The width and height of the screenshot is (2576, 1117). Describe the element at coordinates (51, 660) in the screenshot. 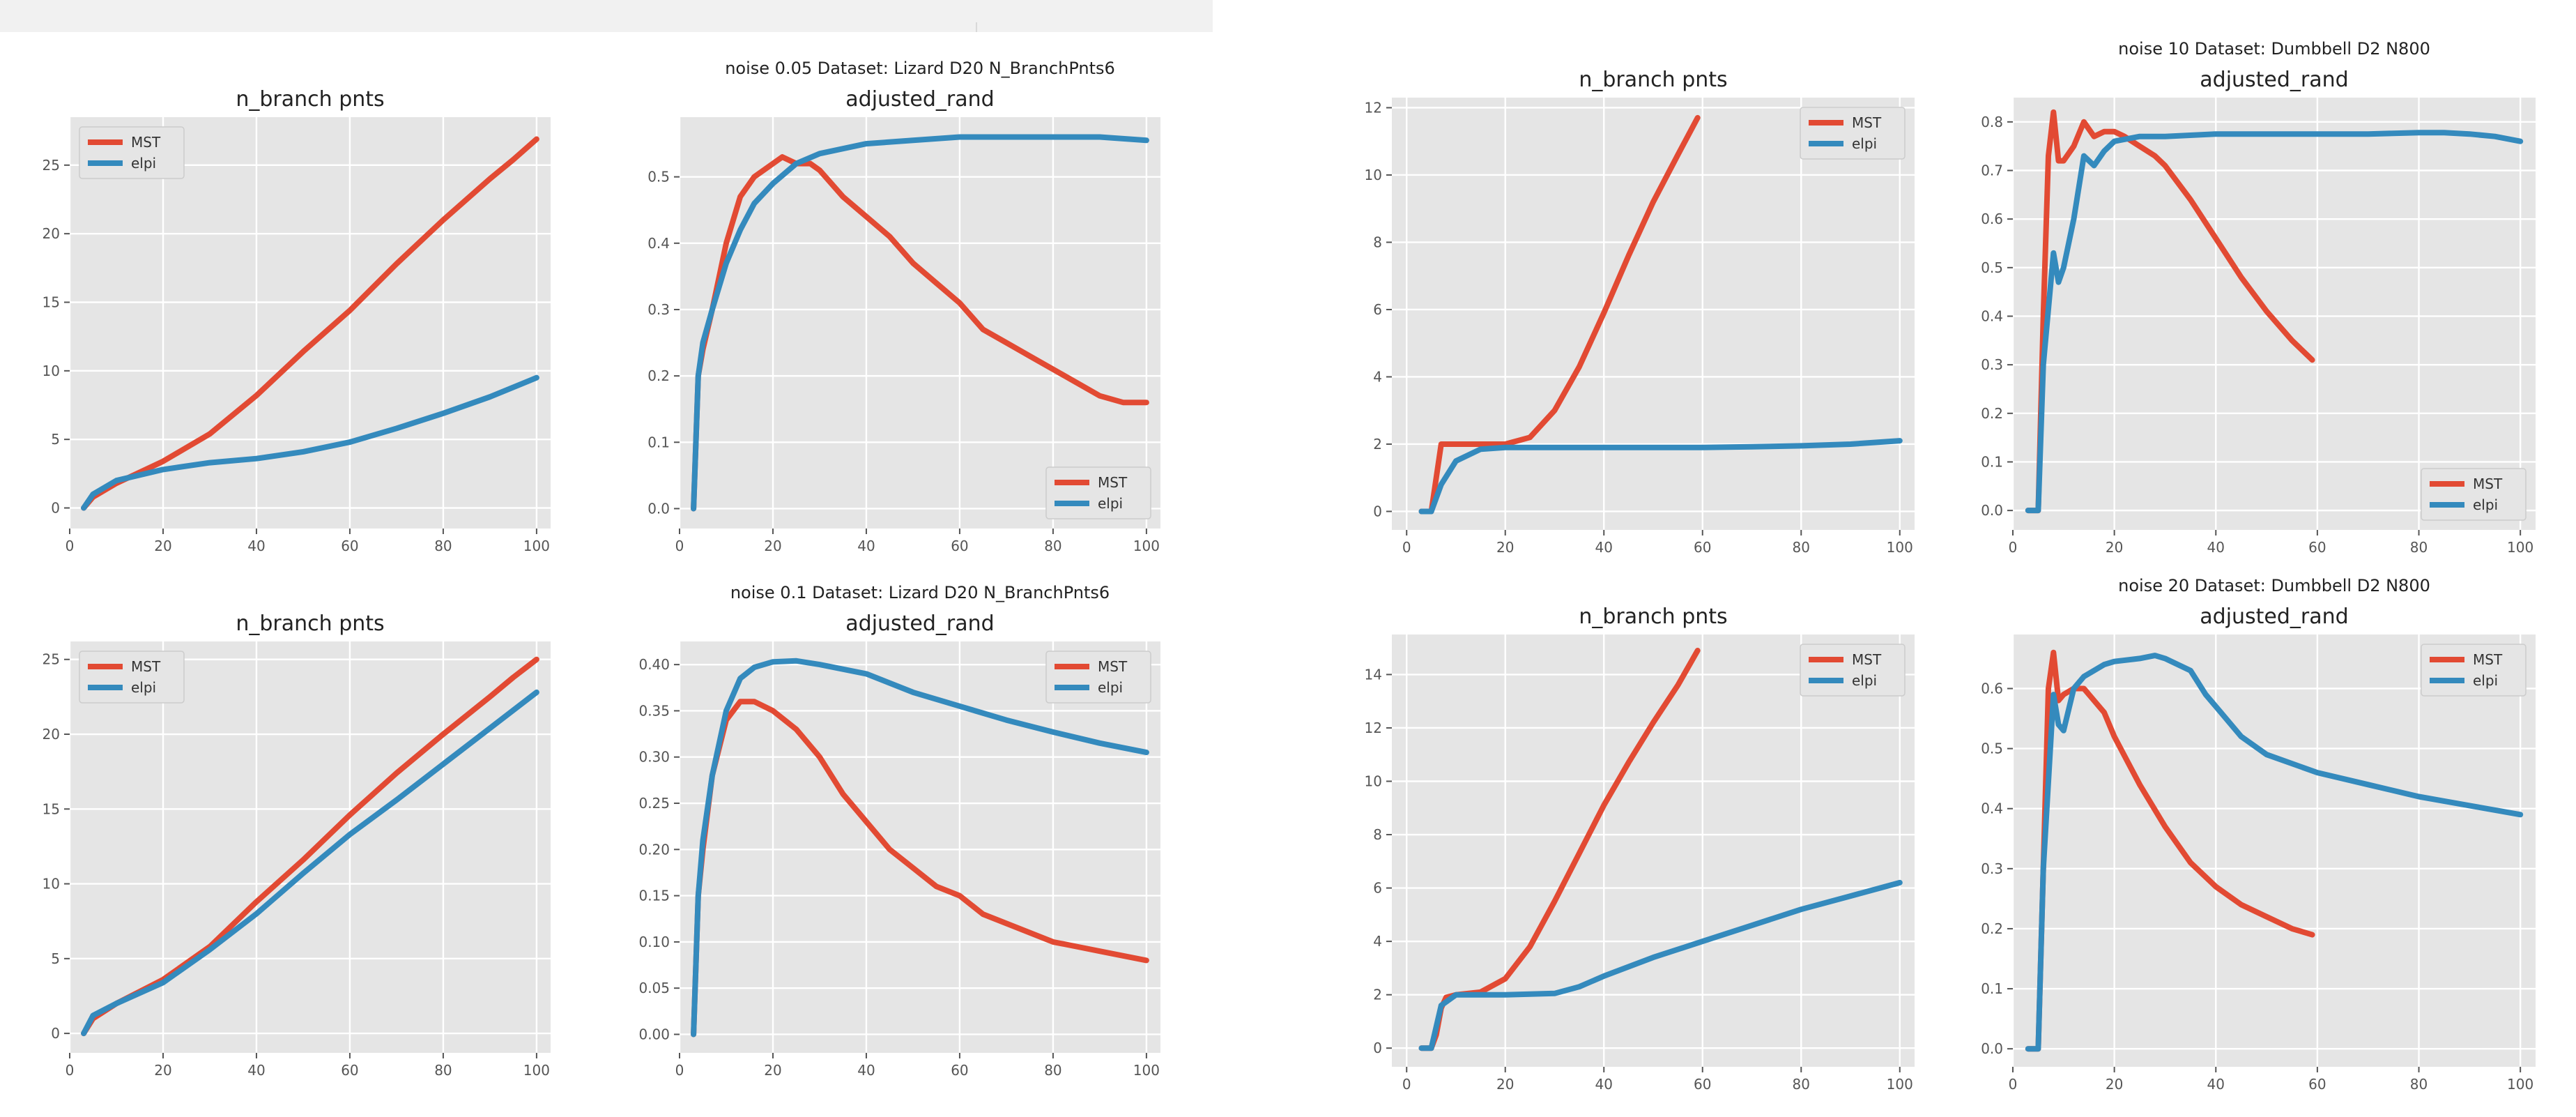

I see `y-tick-label: 25` at that location.